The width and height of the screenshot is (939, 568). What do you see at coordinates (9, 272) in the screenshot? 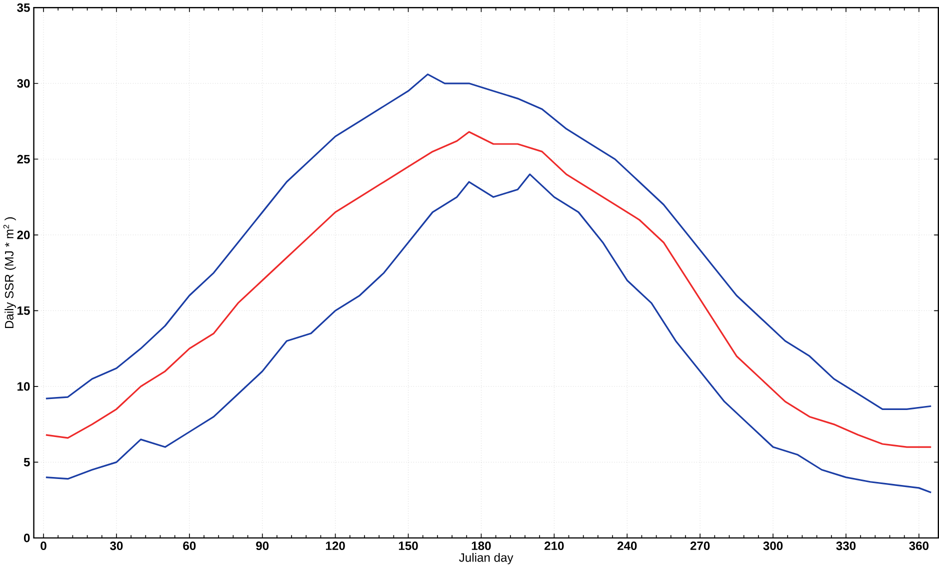
I see `y-axis-title: Daily SSR (MJ * m$^{2}$ )` at bounding box center [9, 272].